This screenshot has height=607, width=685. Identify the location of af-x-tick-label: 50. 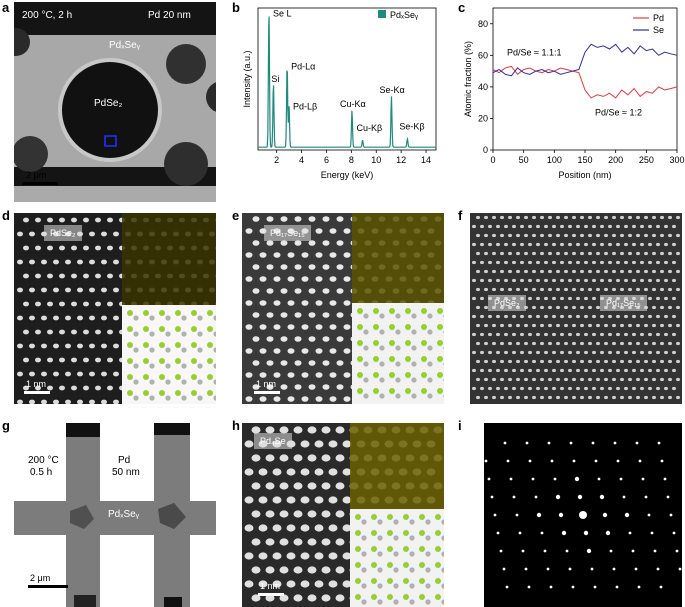
(524, 160).